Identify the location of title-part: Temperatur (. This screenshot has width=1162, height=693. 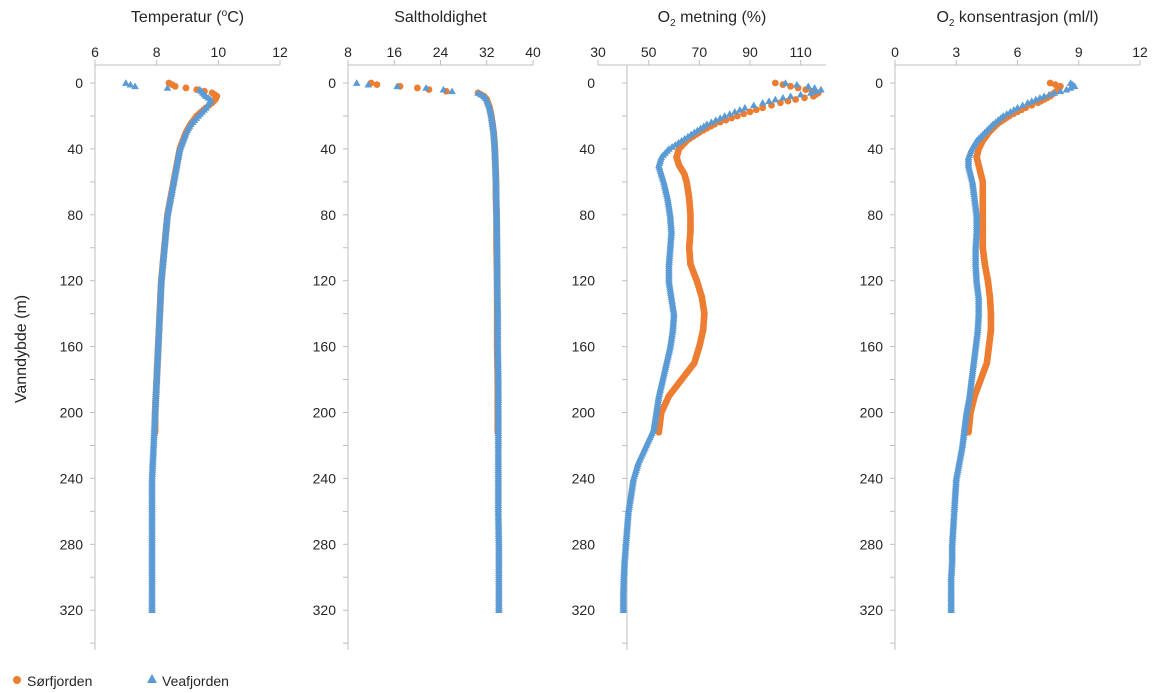
(176, 17).